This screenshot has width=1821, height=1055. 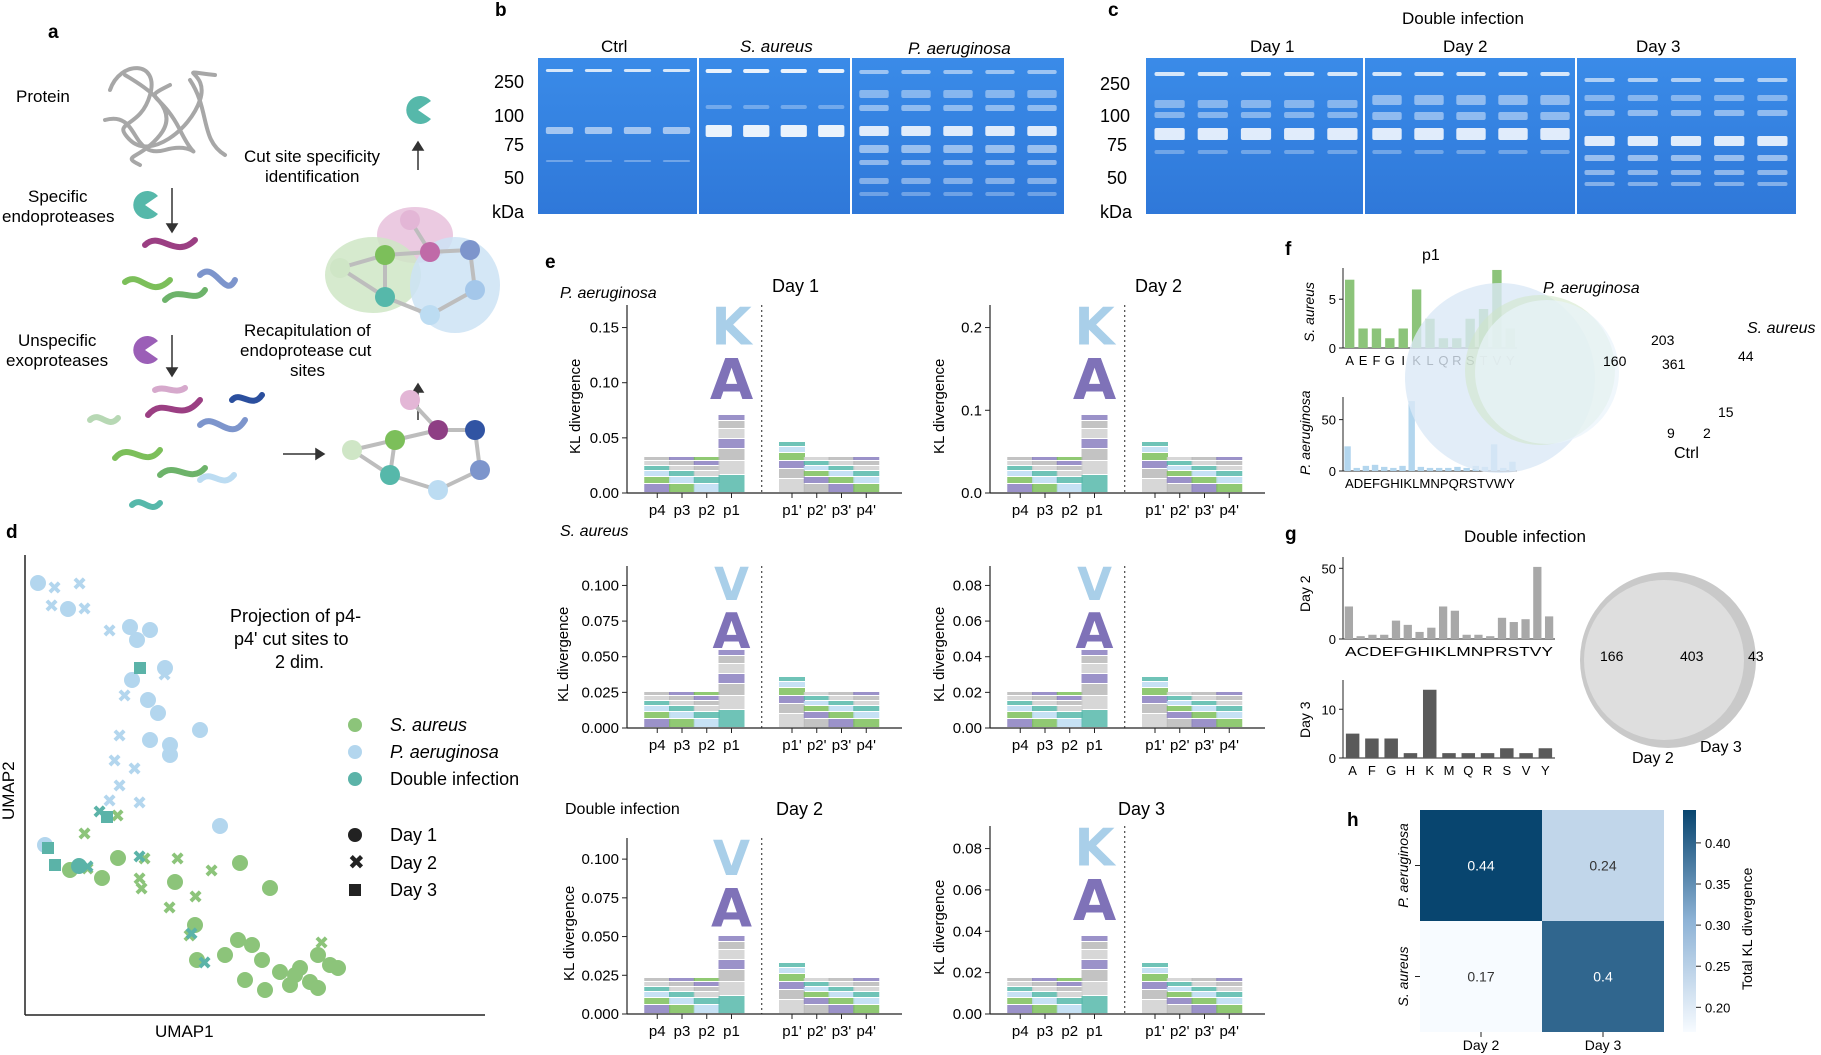 I want to click on umap-scatter: ✖ ✖✖ ✖✖✖✖✖✖ ✖✖✖✖✖✖✖ ✖✖✖ ✖✖ ✖✖✖✖✖ ✖✖✖✖, so click(x=188, y=786).